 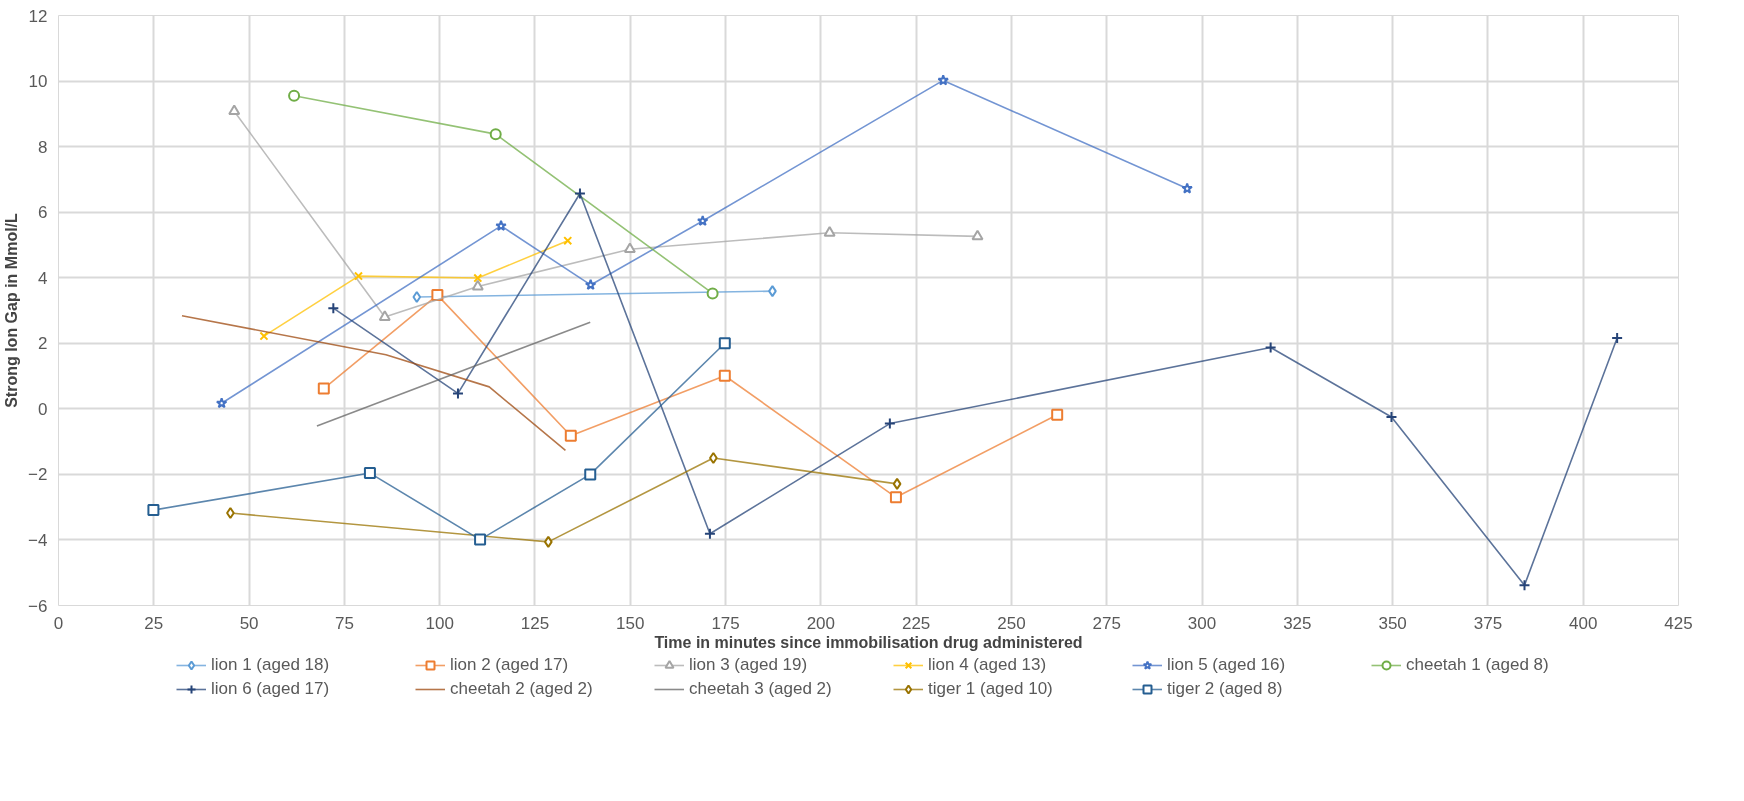 What do you see at coordinates (43, 409) in the screenshot?
I see `y-tick-label: 0` at bounding box center [43, 409].